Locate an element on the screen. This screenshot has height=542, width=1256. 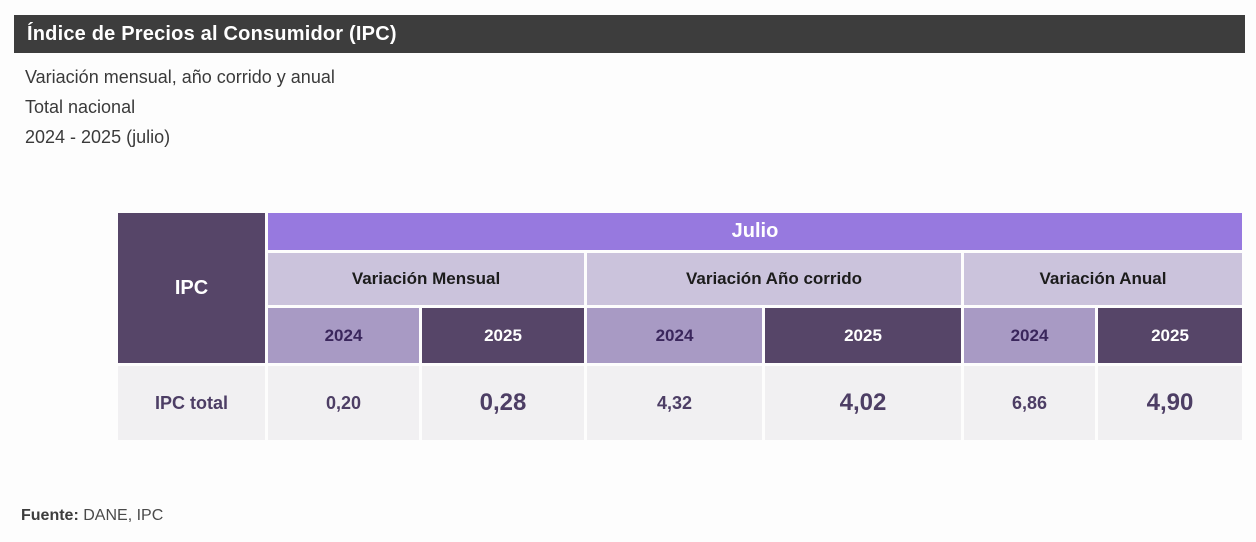
table-header-ano-corrido-2024: 2024 is located at coordinates (674, 335).